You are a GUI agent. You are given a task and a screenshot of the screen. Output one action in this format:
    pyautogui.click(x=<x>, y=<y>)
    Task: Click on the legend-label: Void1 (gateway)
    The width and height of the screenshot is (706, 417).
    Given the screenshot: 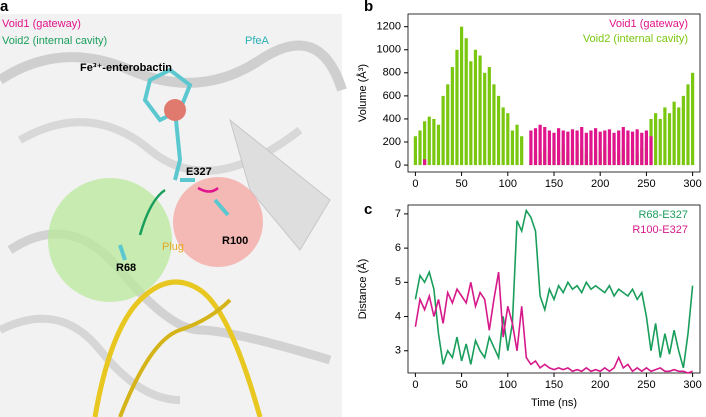 What is the action you would take?
    pyautogui.click(x=41, y=24)
    